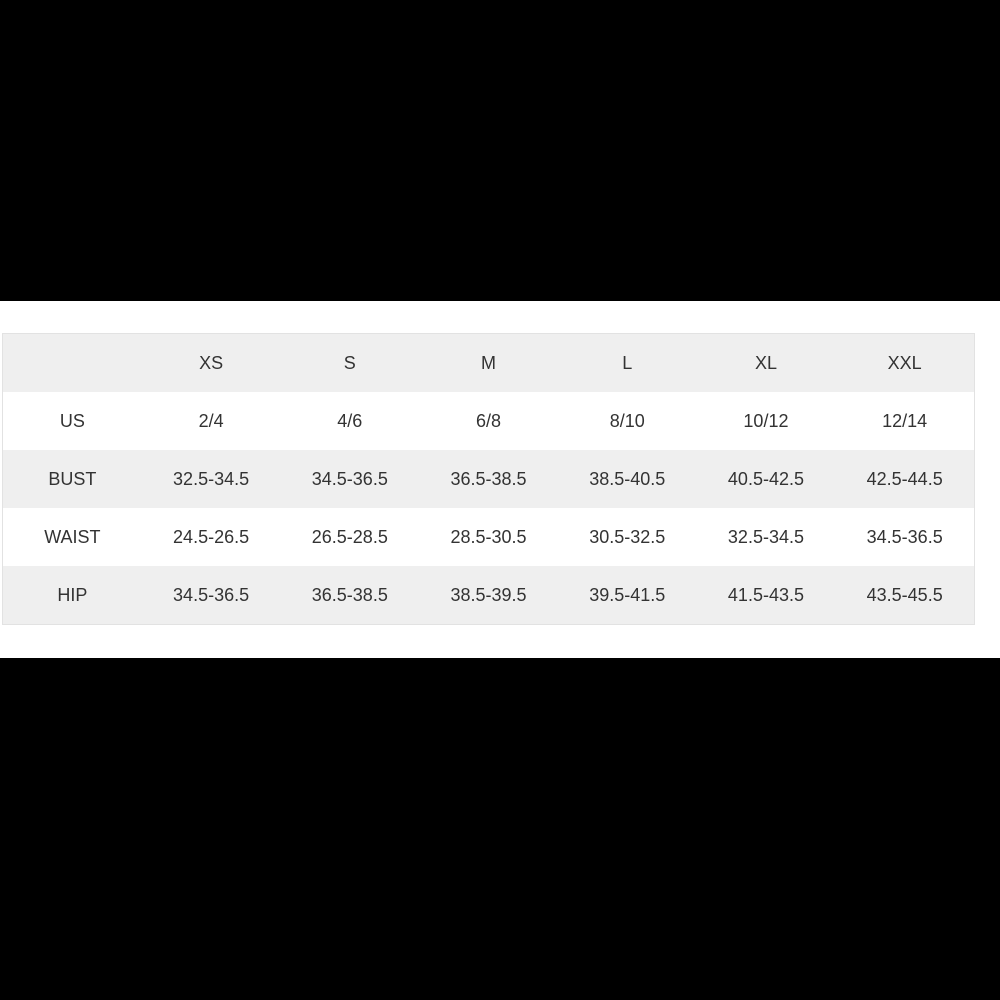 The height and width of the screenshot is (1000, 1000). I want to click on header-row: XS S M L XL XXL, so click(488, 363).